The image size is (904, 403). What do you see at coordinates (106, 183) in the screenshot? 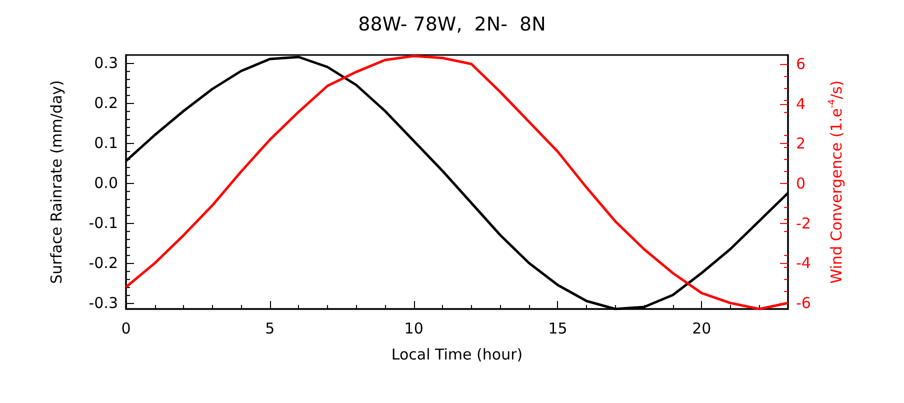
I see `y-tick-label: 0.0` at bounding box center [106, 183].